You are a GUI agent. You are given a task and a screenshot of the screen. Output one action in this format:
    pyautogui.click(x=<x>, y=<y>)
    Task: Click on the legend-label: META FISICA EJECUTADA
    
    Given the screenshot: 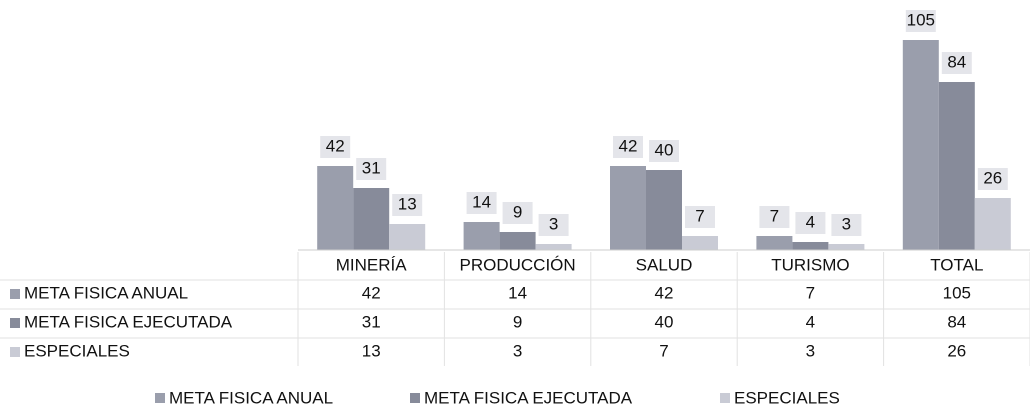 What is the action you would take?
    pyautogui.click(x=528, y=397)
    